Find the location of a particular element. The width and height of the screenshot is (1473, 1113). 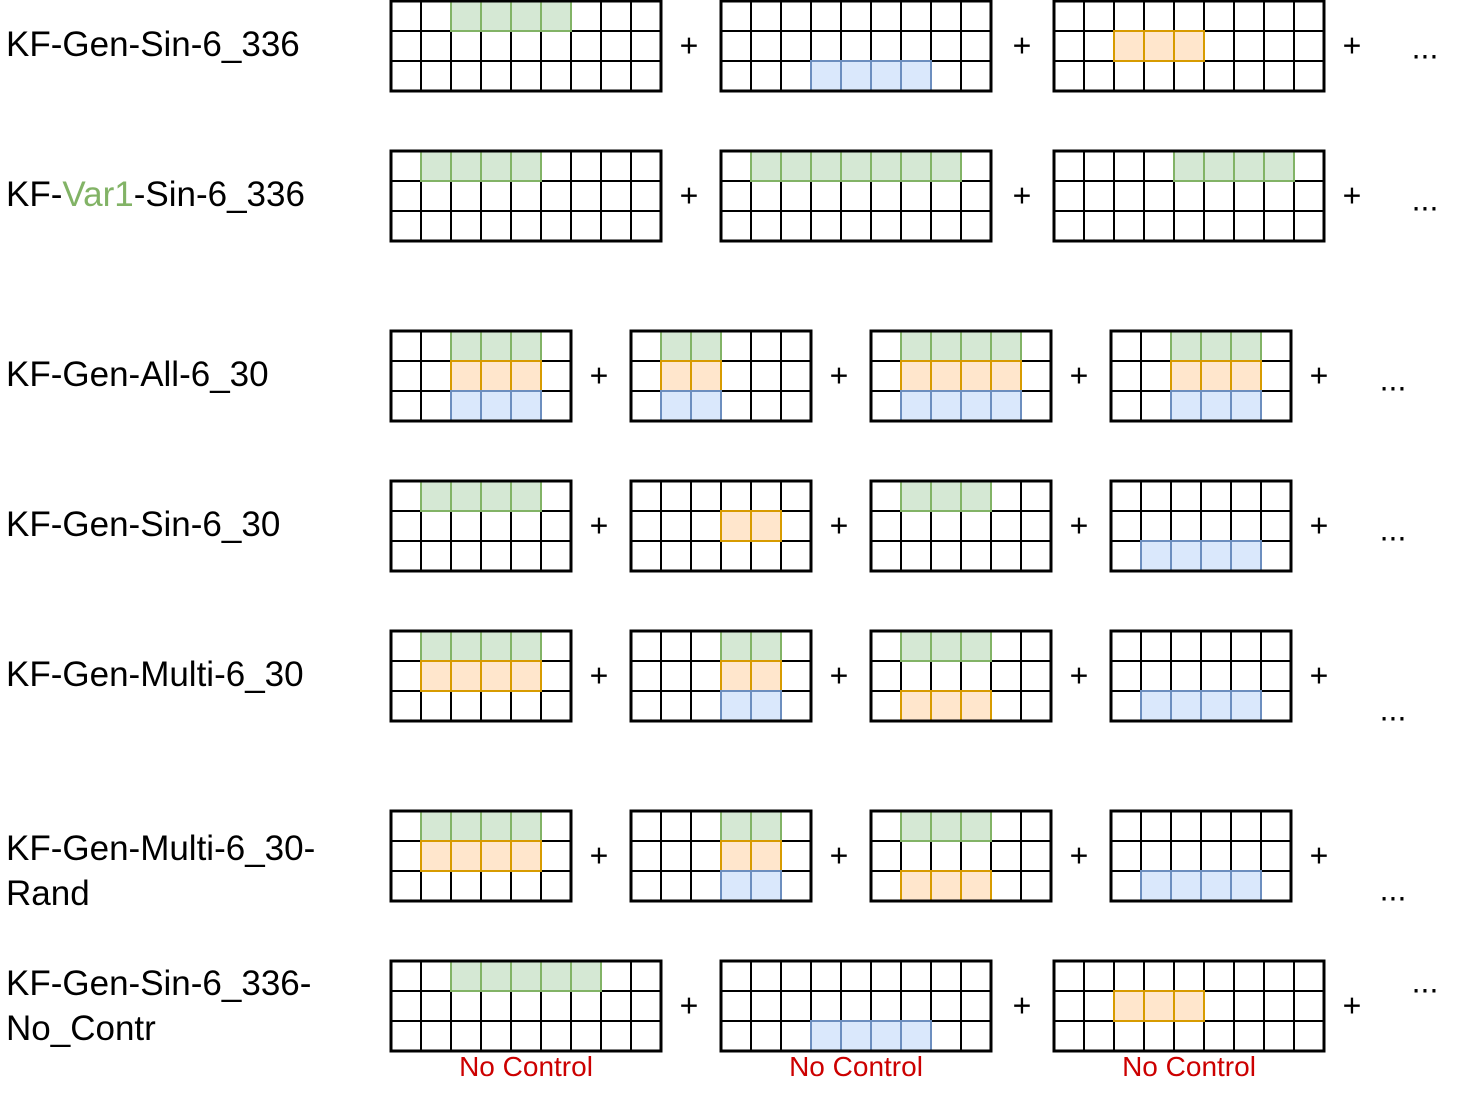

row-label: KF-Gen-Sin-6_336 is located at coordinates (153, 44).